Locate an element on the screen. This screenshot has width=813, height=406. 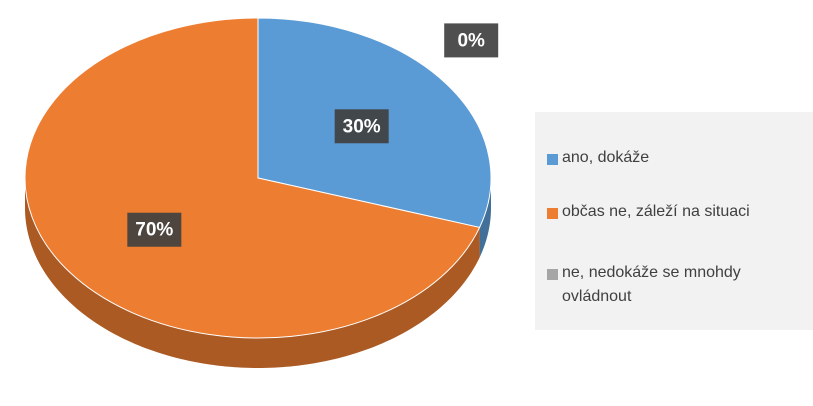
legend-label: ano, dokáže is located at coordinates (606, 157).